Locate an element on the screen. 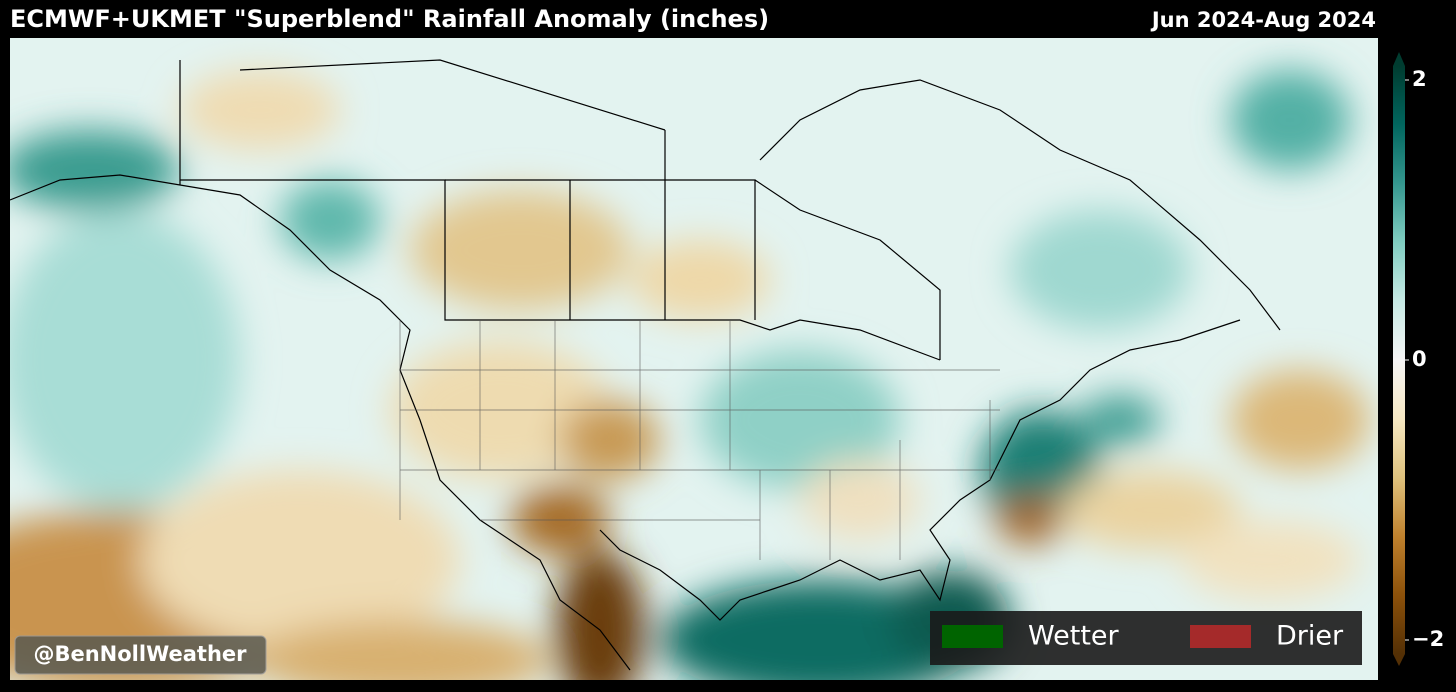 Image resolution: width=1456 pixels, height=692 pixels. colorbar: 2 0 −2 is located at coordinates (1418, 359).